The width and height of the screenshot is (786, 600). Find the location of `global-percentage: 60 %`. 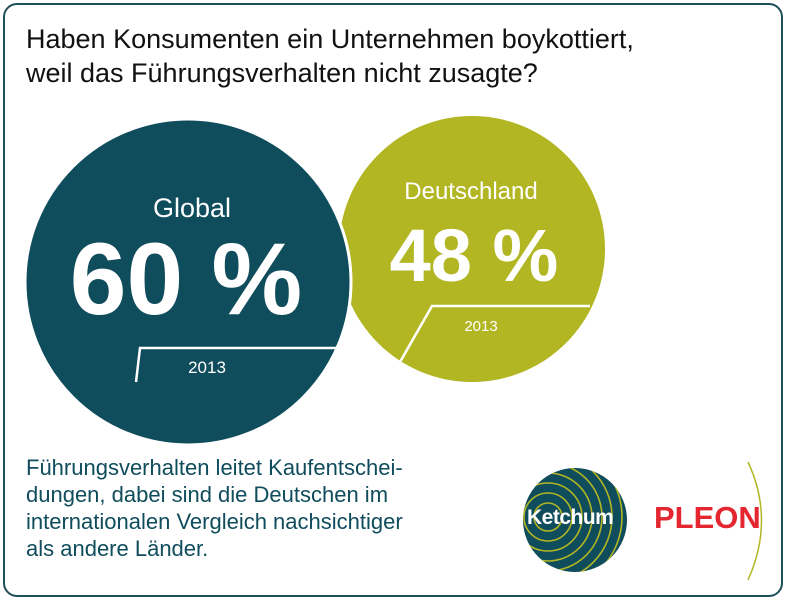

global-percentage: 60 % is located at coordinates (186, 279).